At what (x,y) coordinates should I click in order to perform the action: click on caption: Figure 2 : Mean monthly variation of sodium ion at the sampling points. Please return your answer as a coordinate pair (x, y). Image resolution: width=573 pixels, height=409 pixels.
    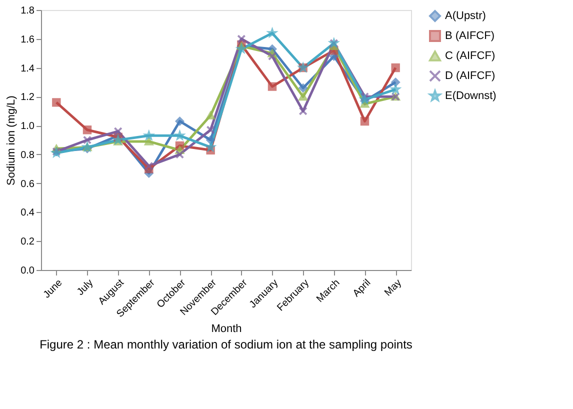
    Looking at the image, I should click on (226, 345).